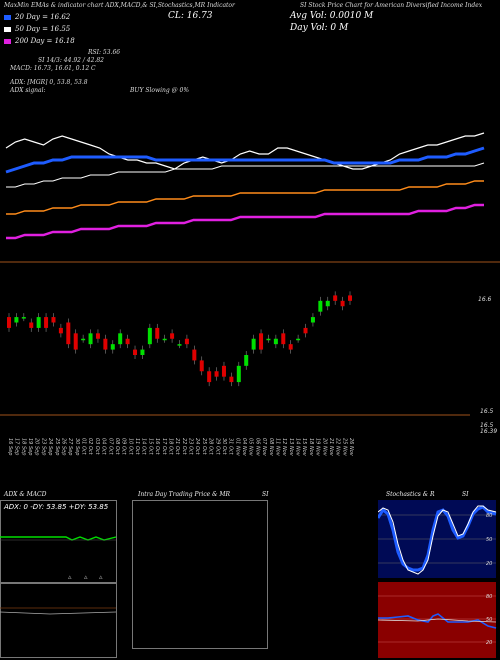 Image resolution: width=500 pixels, height=660 pixels. Describe the element at coordinates (160, 90) in the screenshot. I see `buy-signal-readout: BUY Slowing @ 0%` at that location.